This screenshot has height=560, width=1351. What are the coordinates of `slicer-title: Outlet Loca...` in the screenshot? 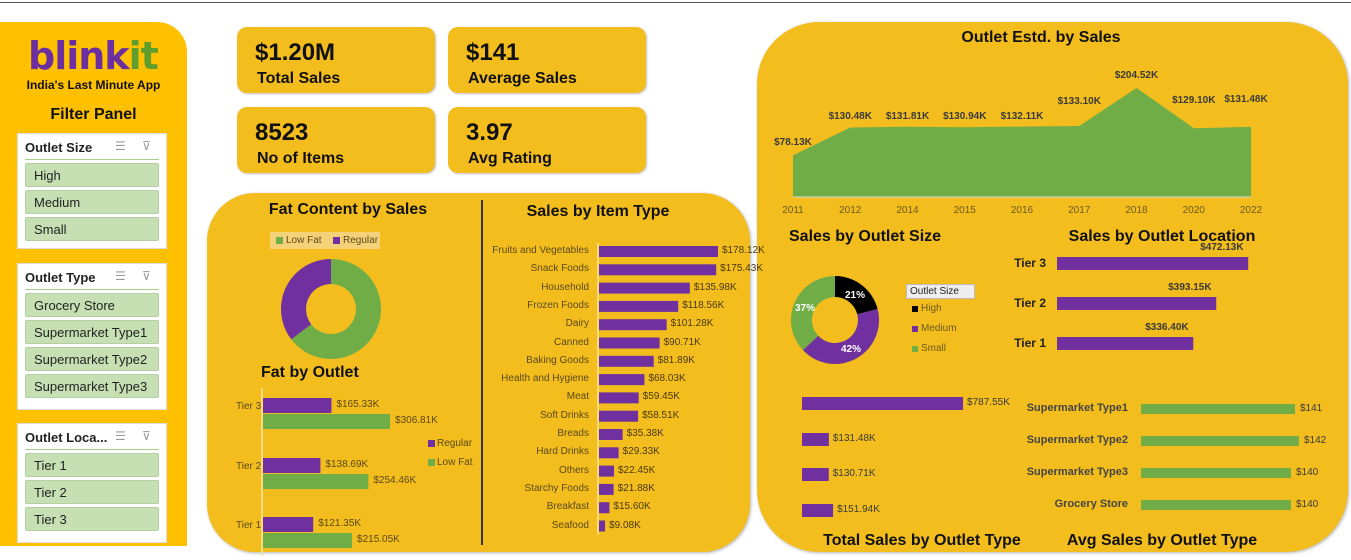 It's located at (66, 437).